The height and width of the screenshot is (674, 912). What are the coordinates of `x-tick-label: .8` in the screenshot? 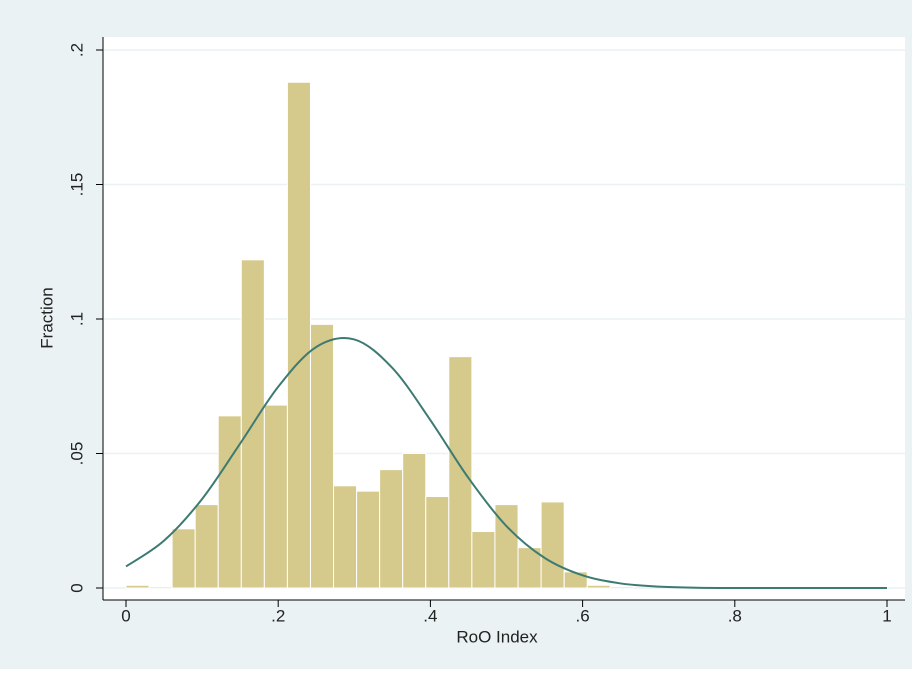 It's located at (735, 615).